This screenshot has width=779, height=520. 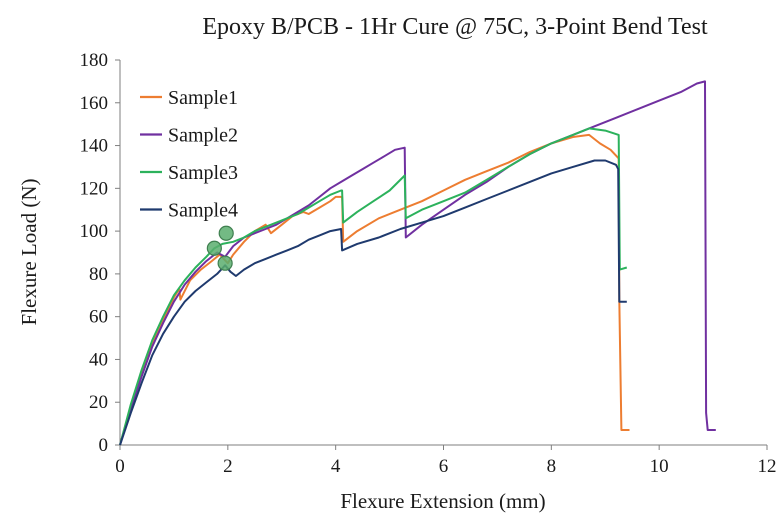 I want to click on marker-layer, so click(x=220, y=248).